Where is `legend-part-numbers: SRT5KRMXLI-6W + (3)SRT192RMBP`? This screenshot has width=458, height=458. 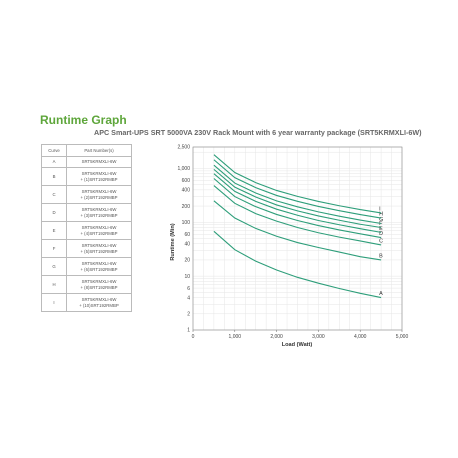 legend-part-numbers: SRT5KRMXLI-6W + (3)SRT192RMBP is located at coordinates (99, 212).